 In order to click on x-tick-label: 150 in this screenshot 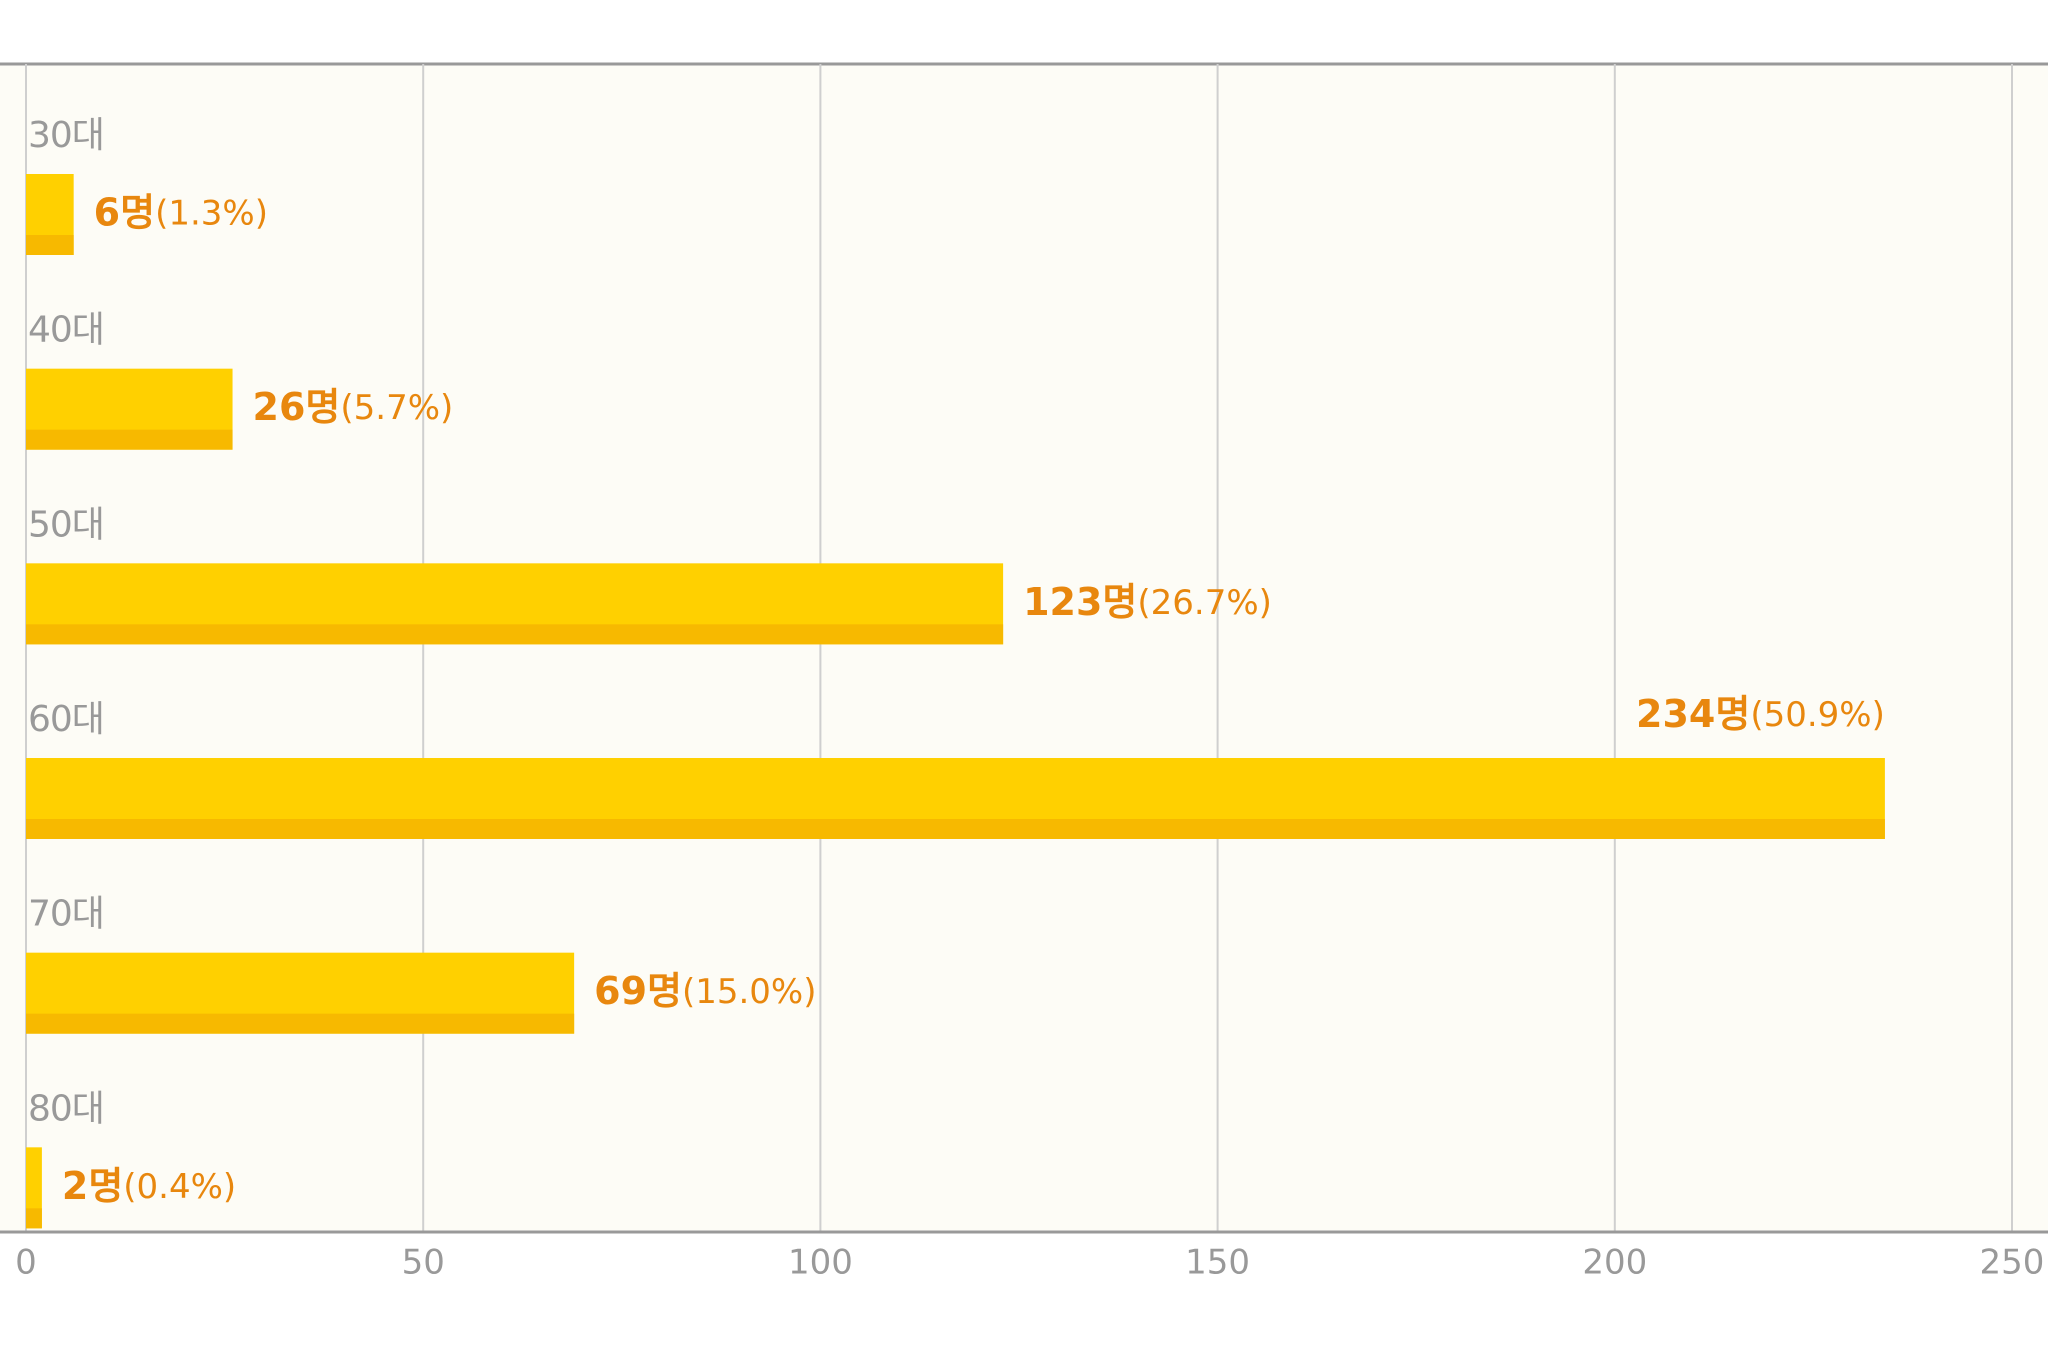, I will do `click(1217, 1263)`.